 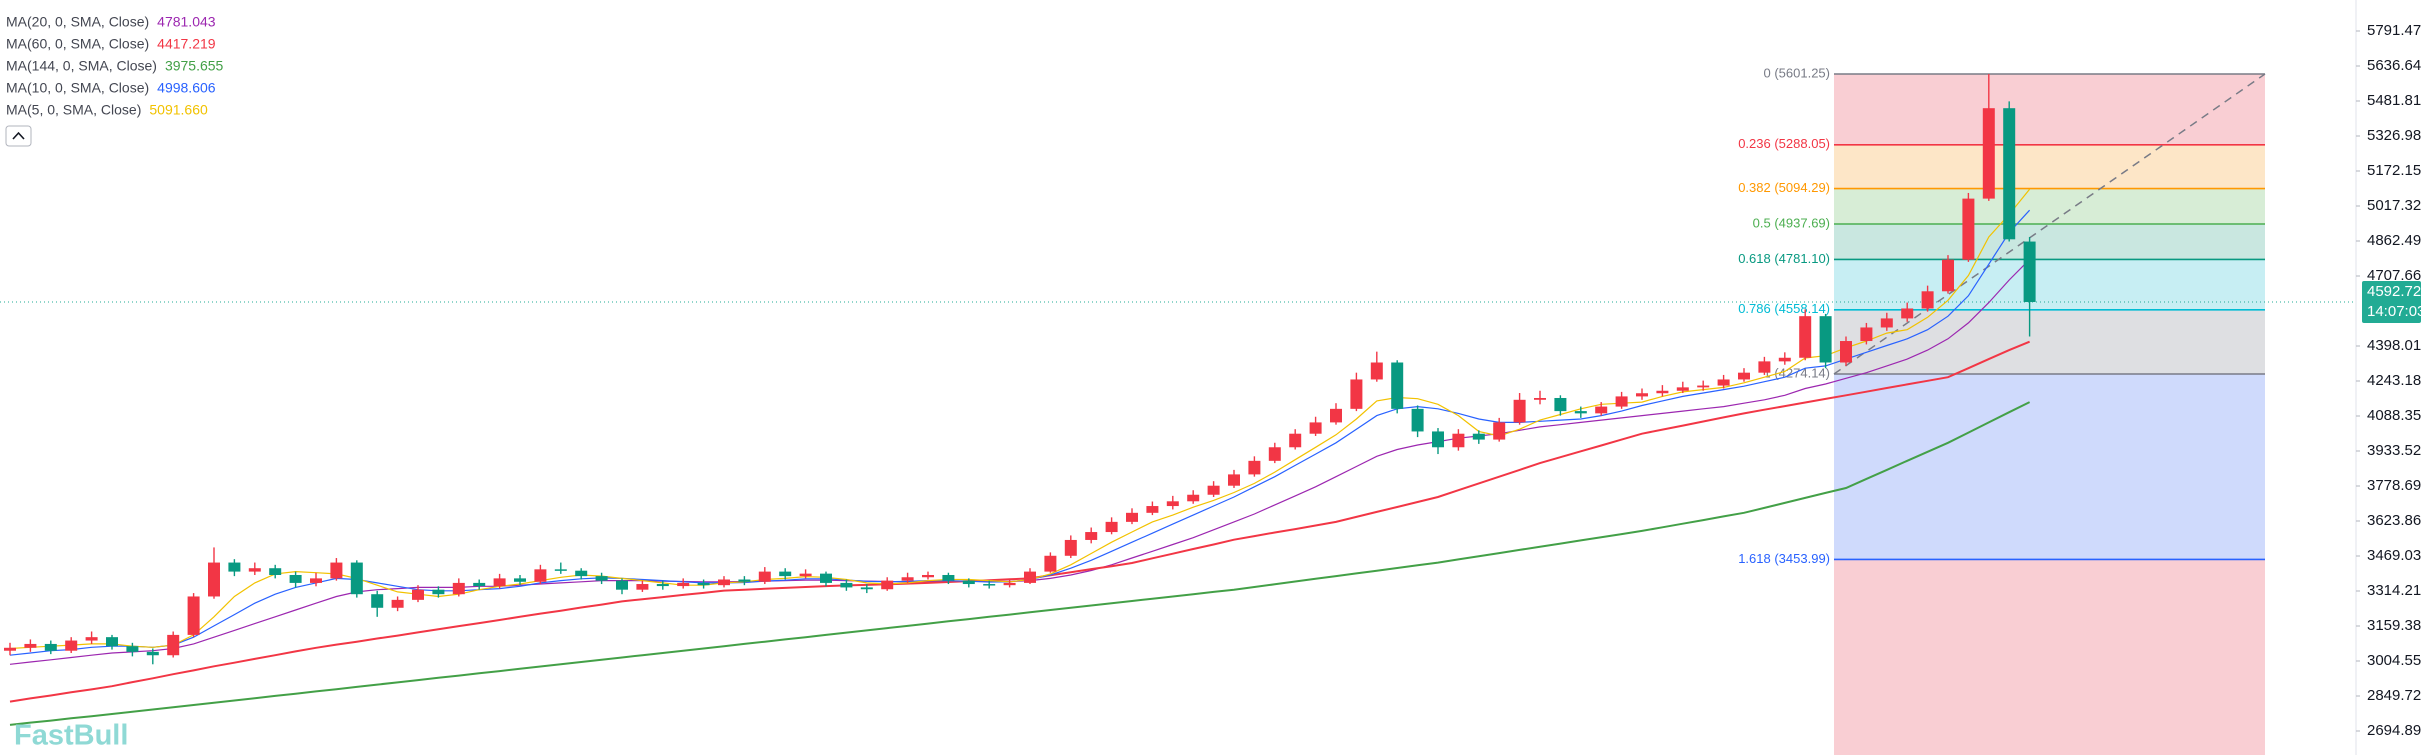 What do you see at coordinates (2394, 695) in the screenshot?
I see `y-tick-label: 2849.72` at bounding box center [2394, 695].